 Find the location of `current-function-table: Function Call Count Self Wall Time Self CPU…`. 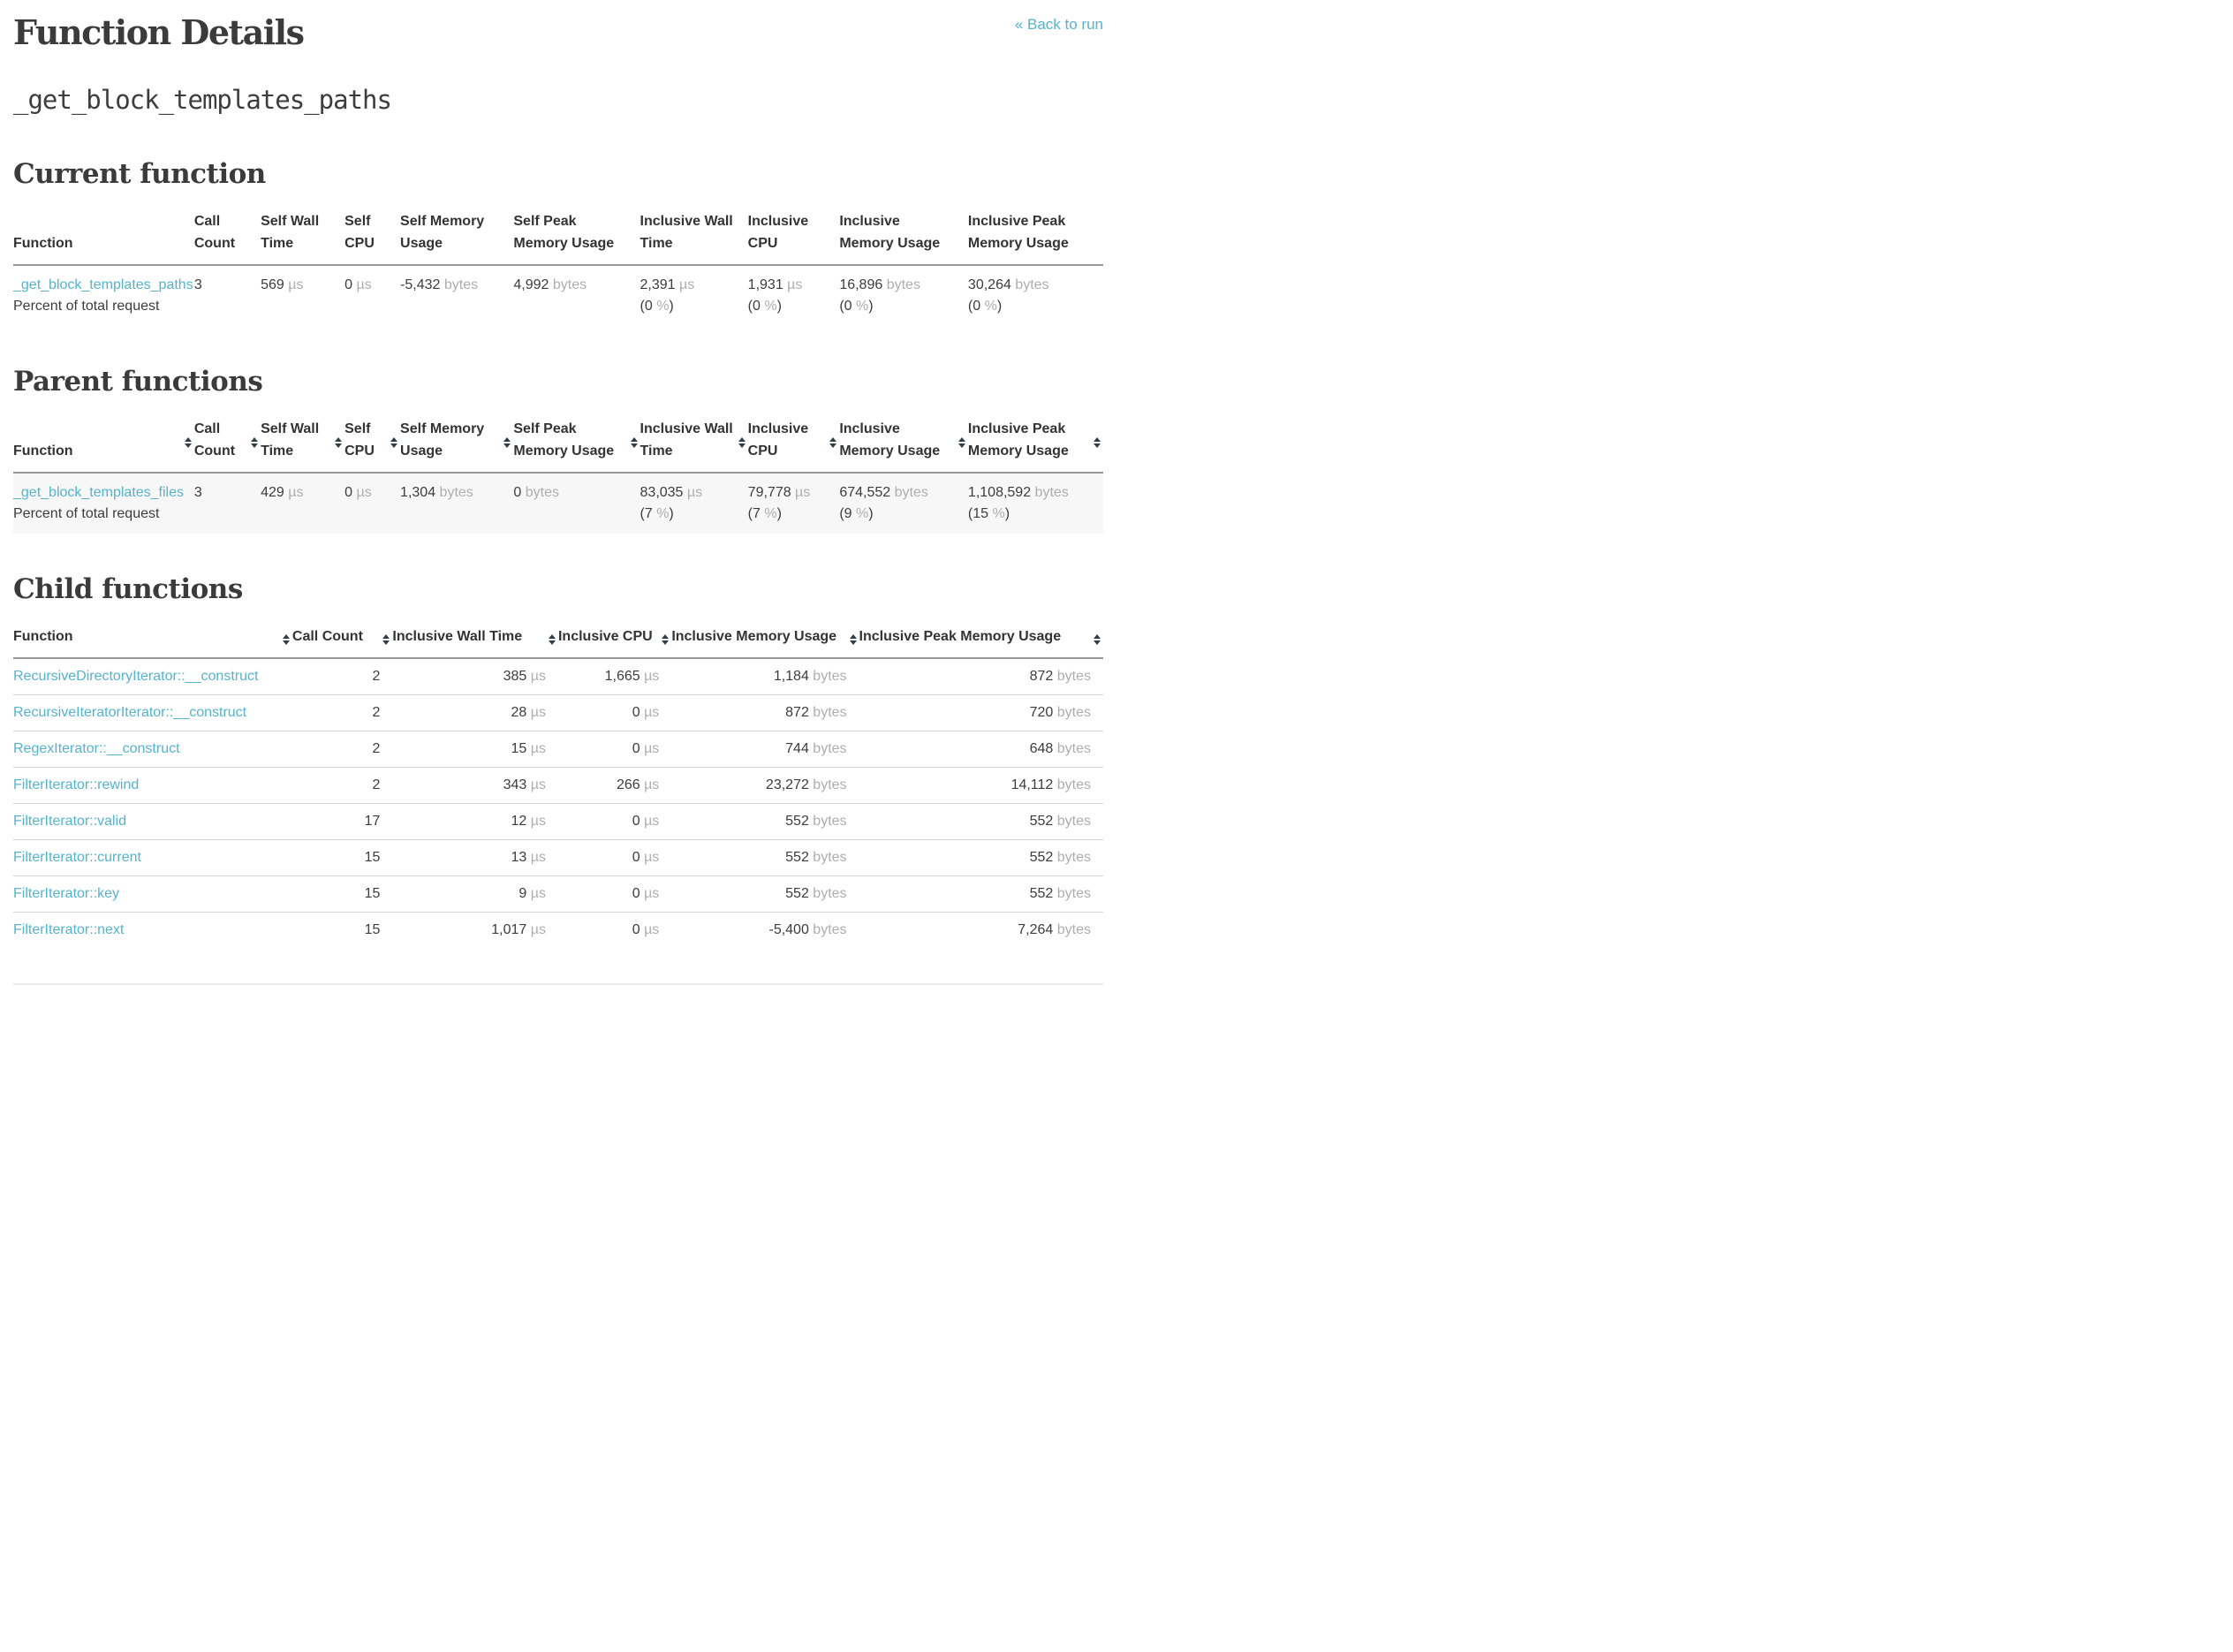

current-function-table: Function Call Count Self Wall Time Self CPU… is located at coordinates (558, 266).